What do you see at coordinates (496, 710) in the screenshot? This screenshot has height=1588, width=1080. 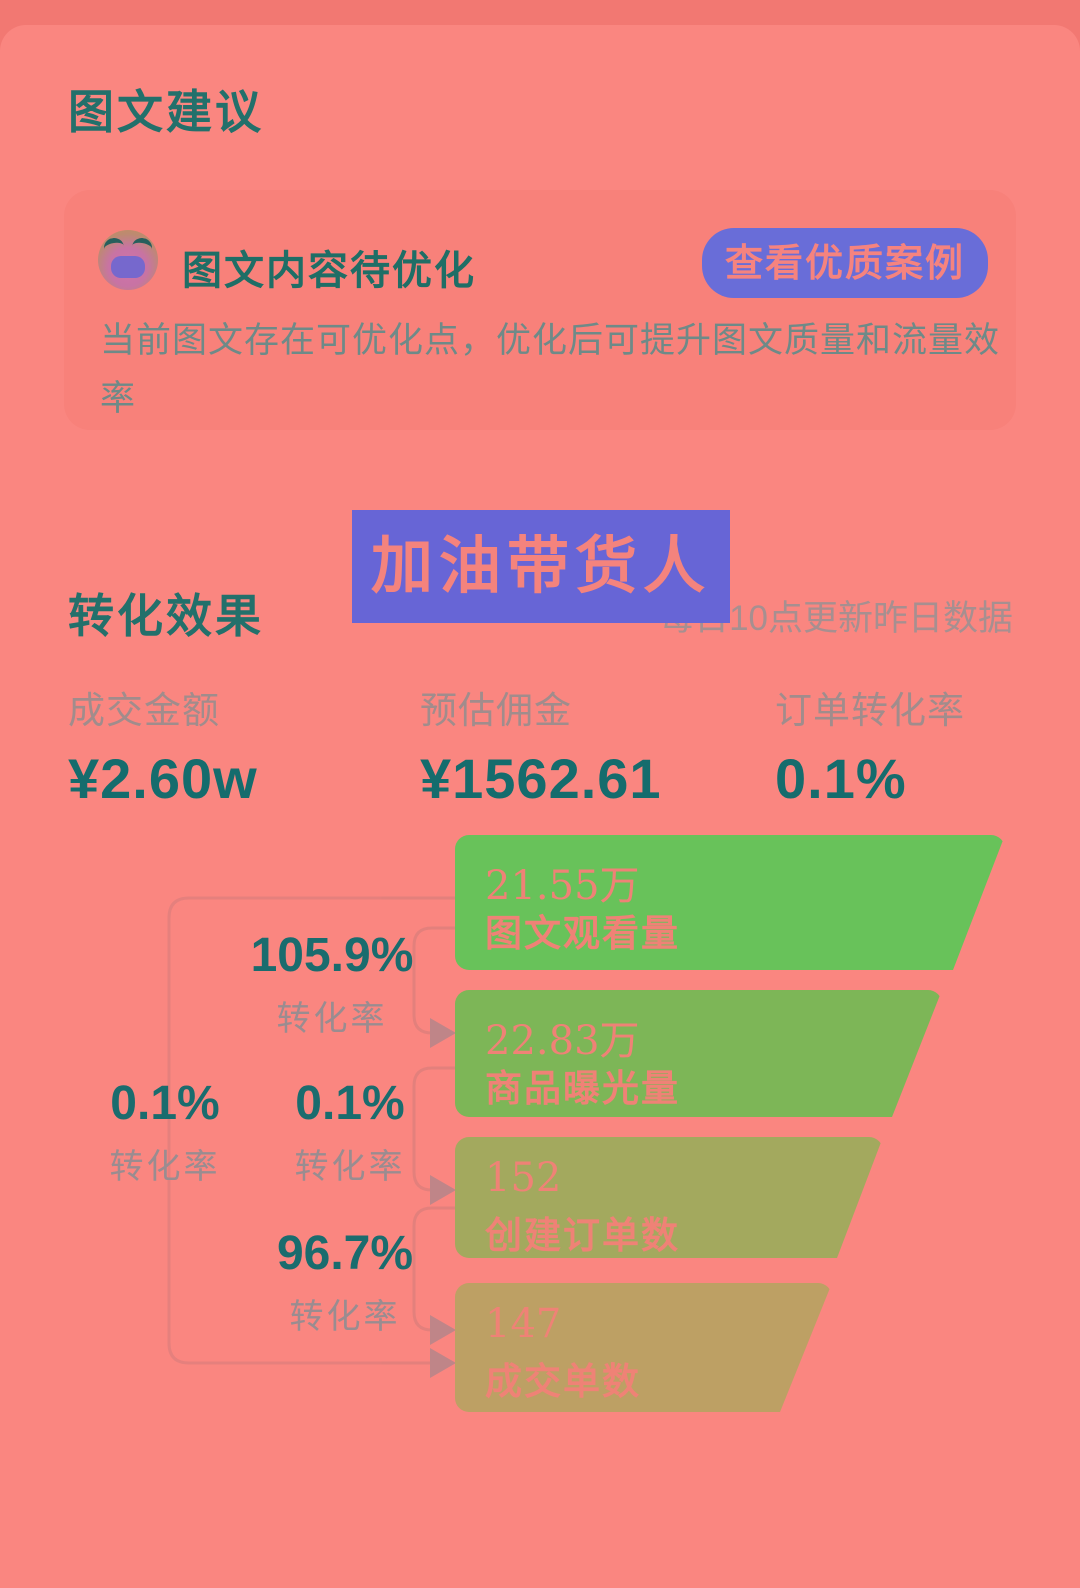 I see `stat-label: 预估佣金` at bounding box center [496, 710].